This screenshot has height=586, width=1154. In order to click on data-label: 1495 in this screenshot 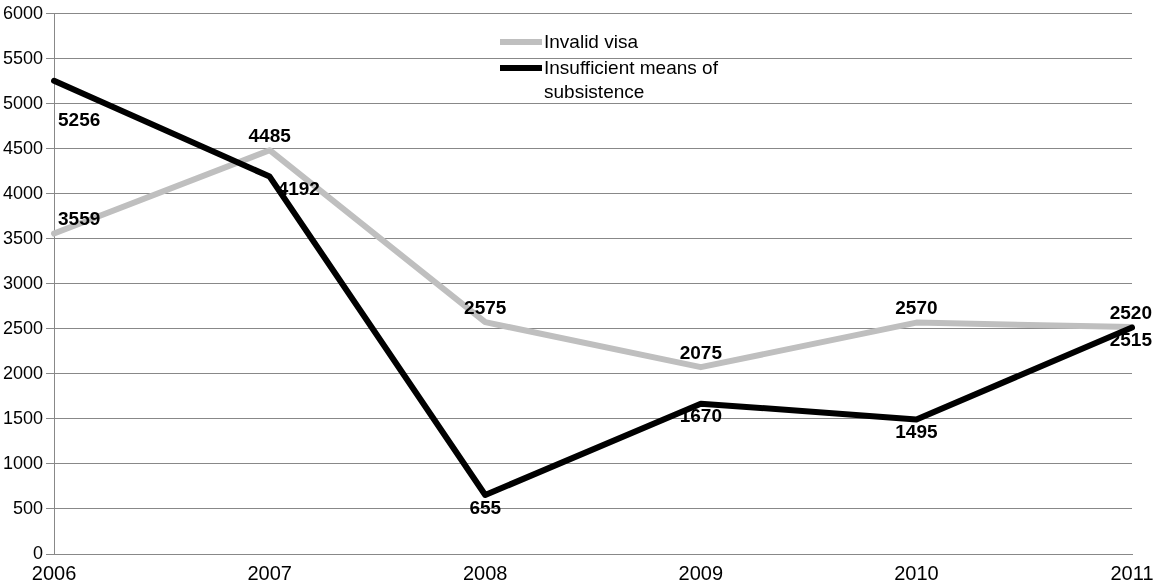, I will do `click(916, 432)`.